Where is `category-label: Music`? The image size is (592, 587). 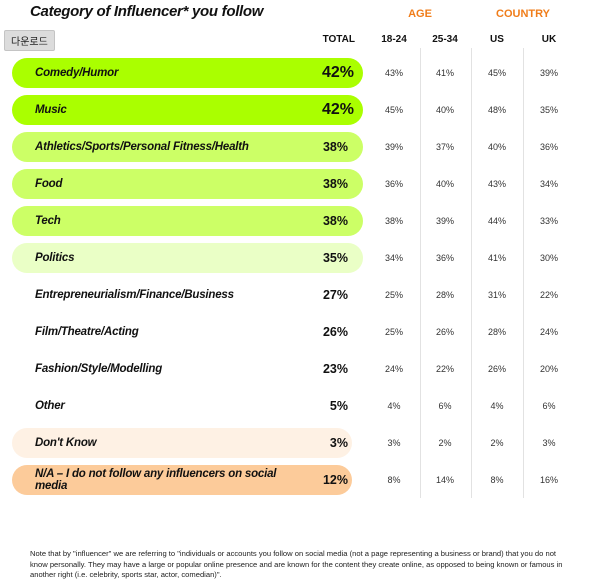
category-label: Music is located at coordinates (51, 110).